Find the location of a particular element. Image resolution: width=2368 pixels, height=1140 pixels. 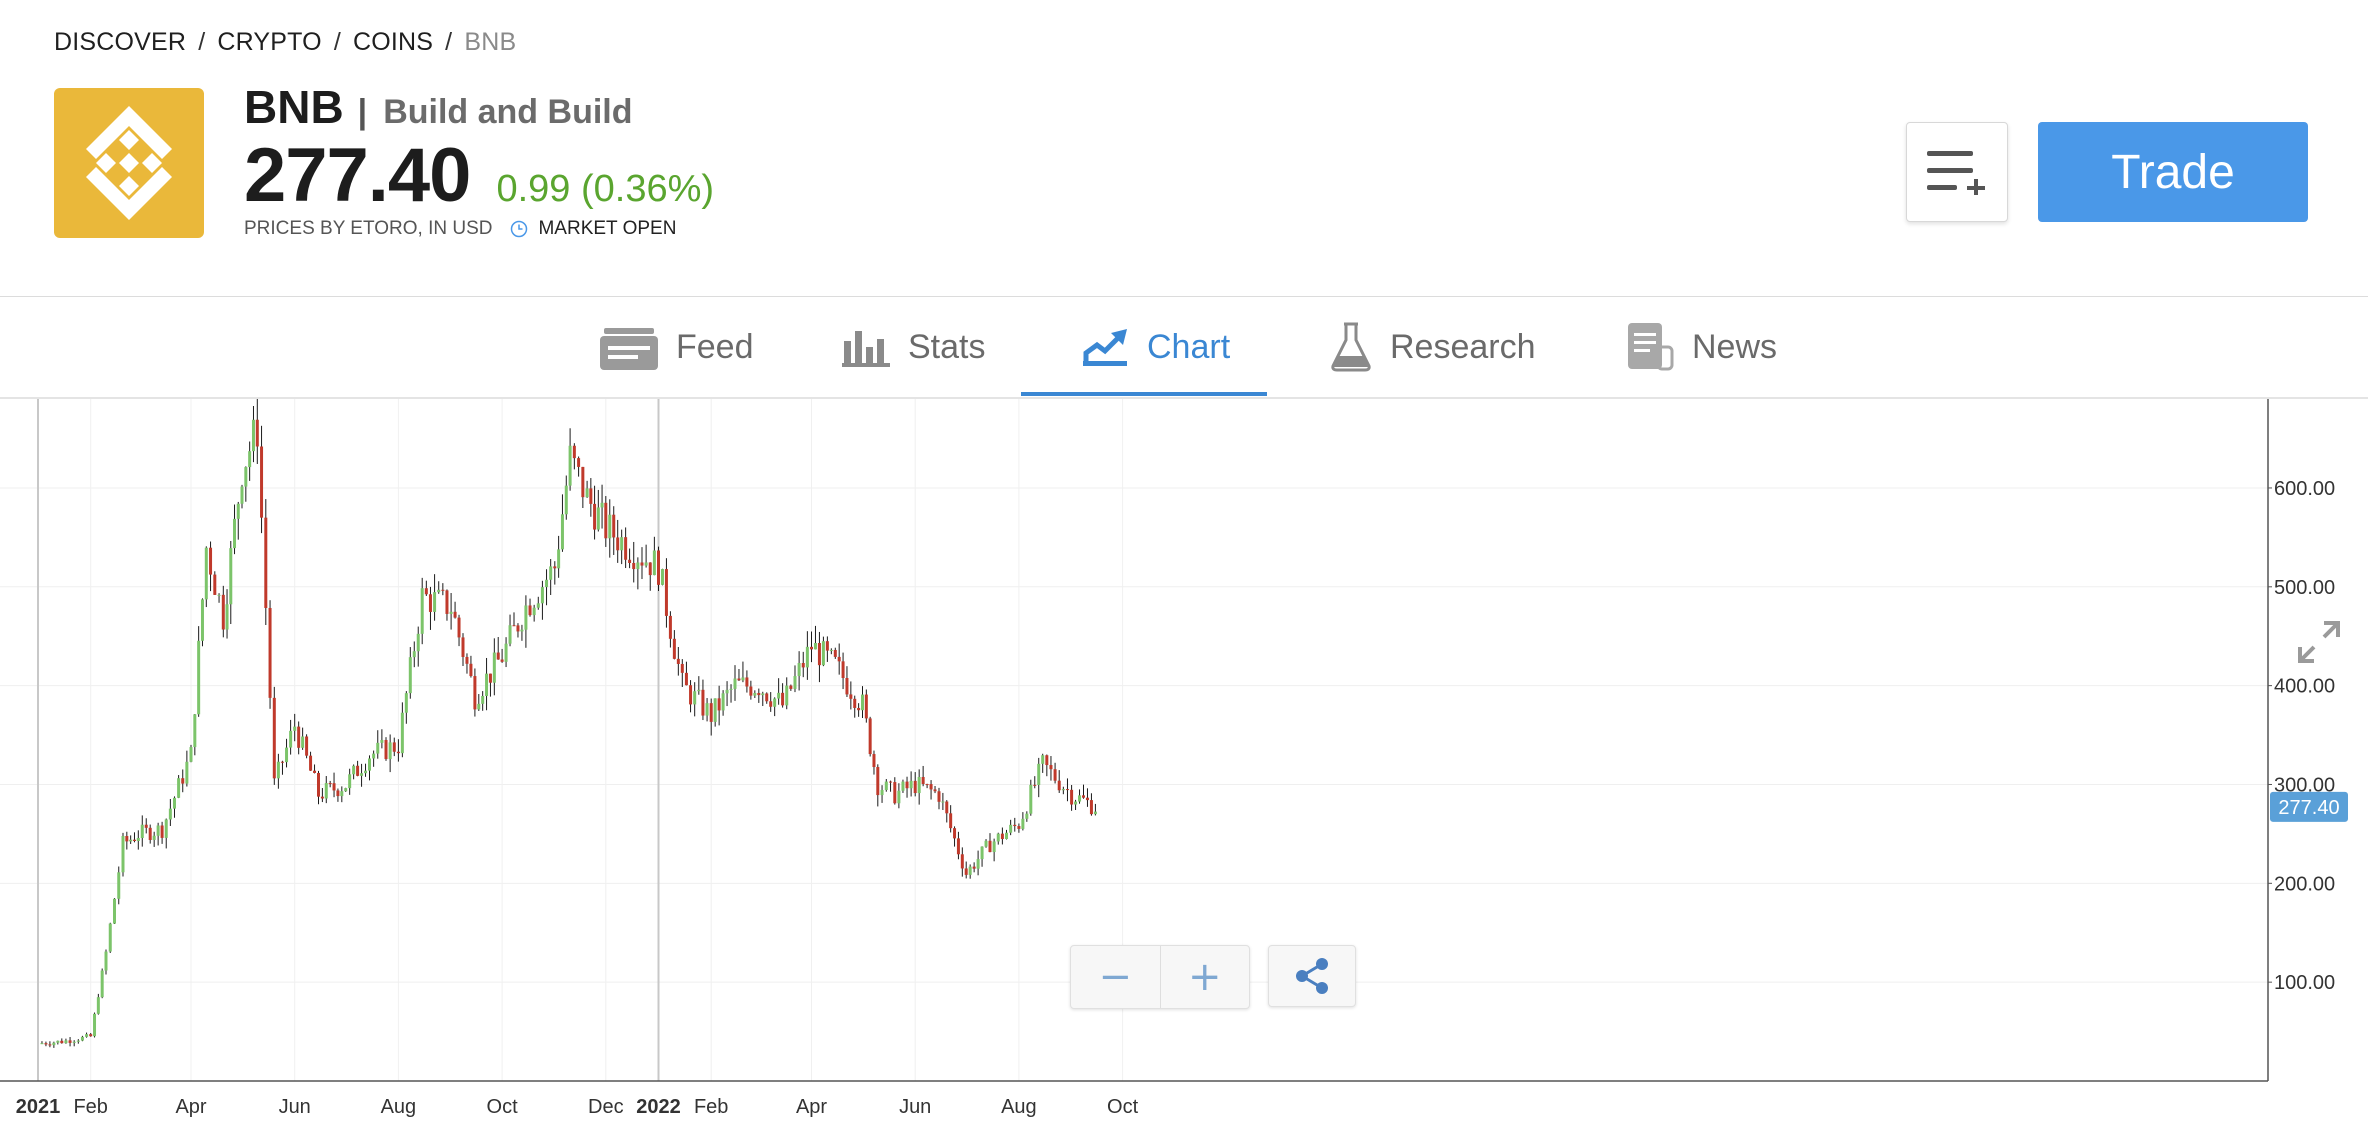

tab-stats: Stats is located at coordinates (913, 347).